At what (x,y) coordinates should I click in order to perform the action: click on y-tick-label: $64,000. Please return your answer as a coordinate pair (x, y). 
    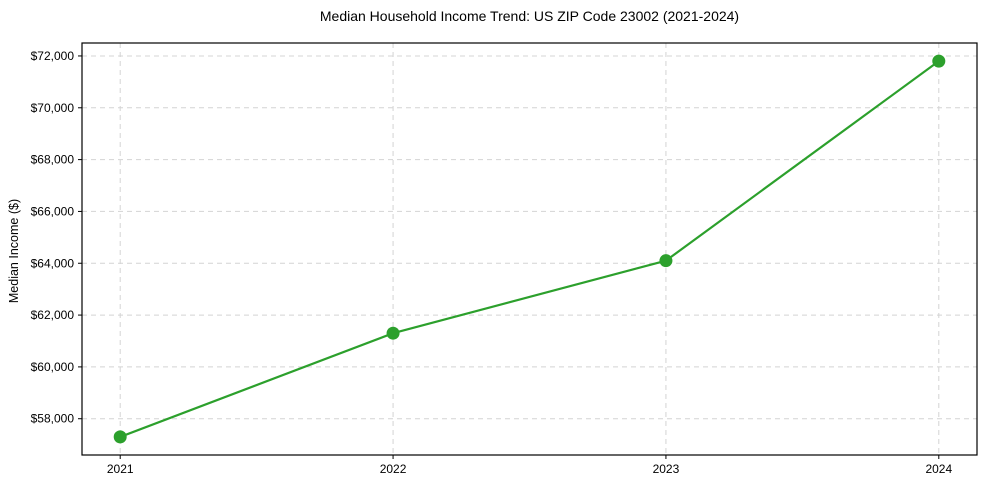
    Looking at the image, I should click on (53, 263).